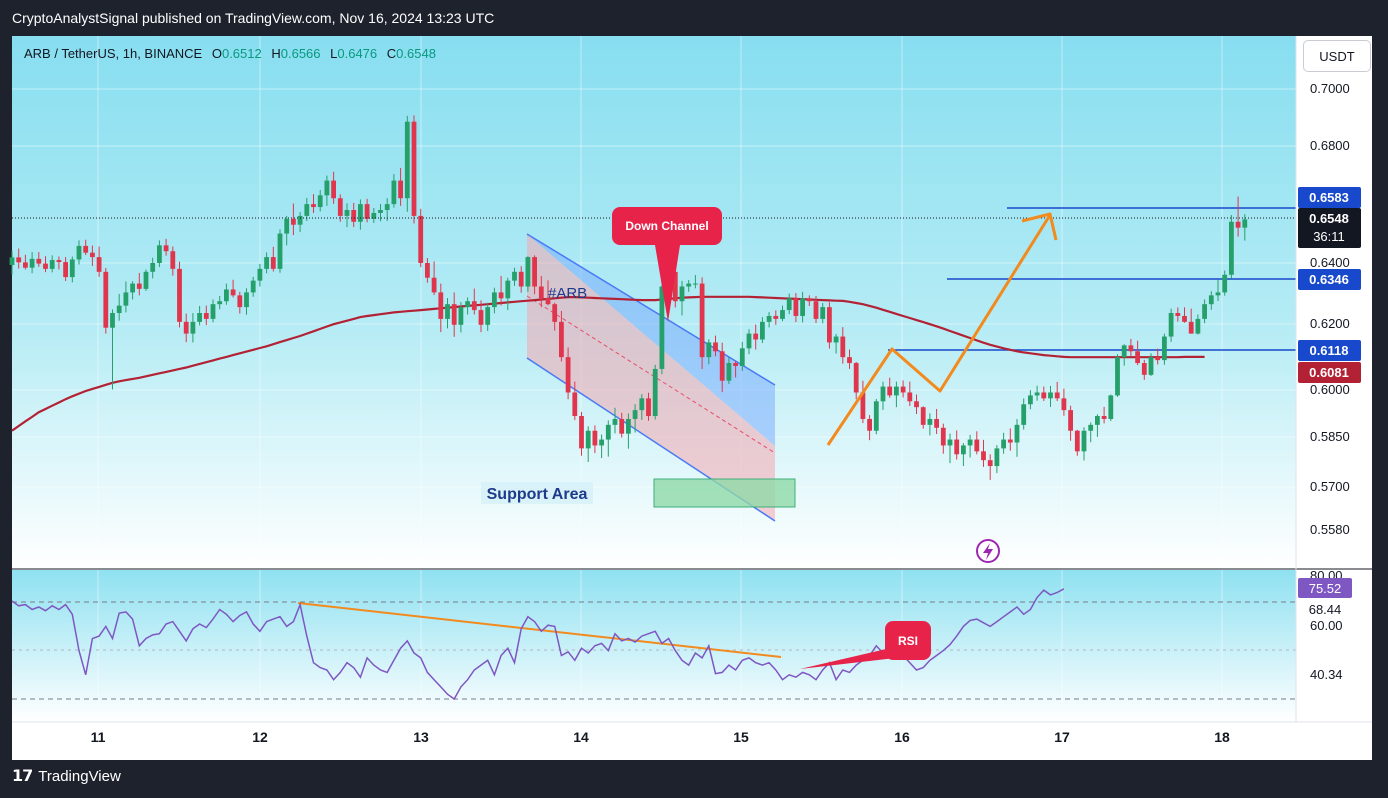  Describe the element at coordinates (651, 309) in the screenshot. I see `channel-upper-line` at that location.